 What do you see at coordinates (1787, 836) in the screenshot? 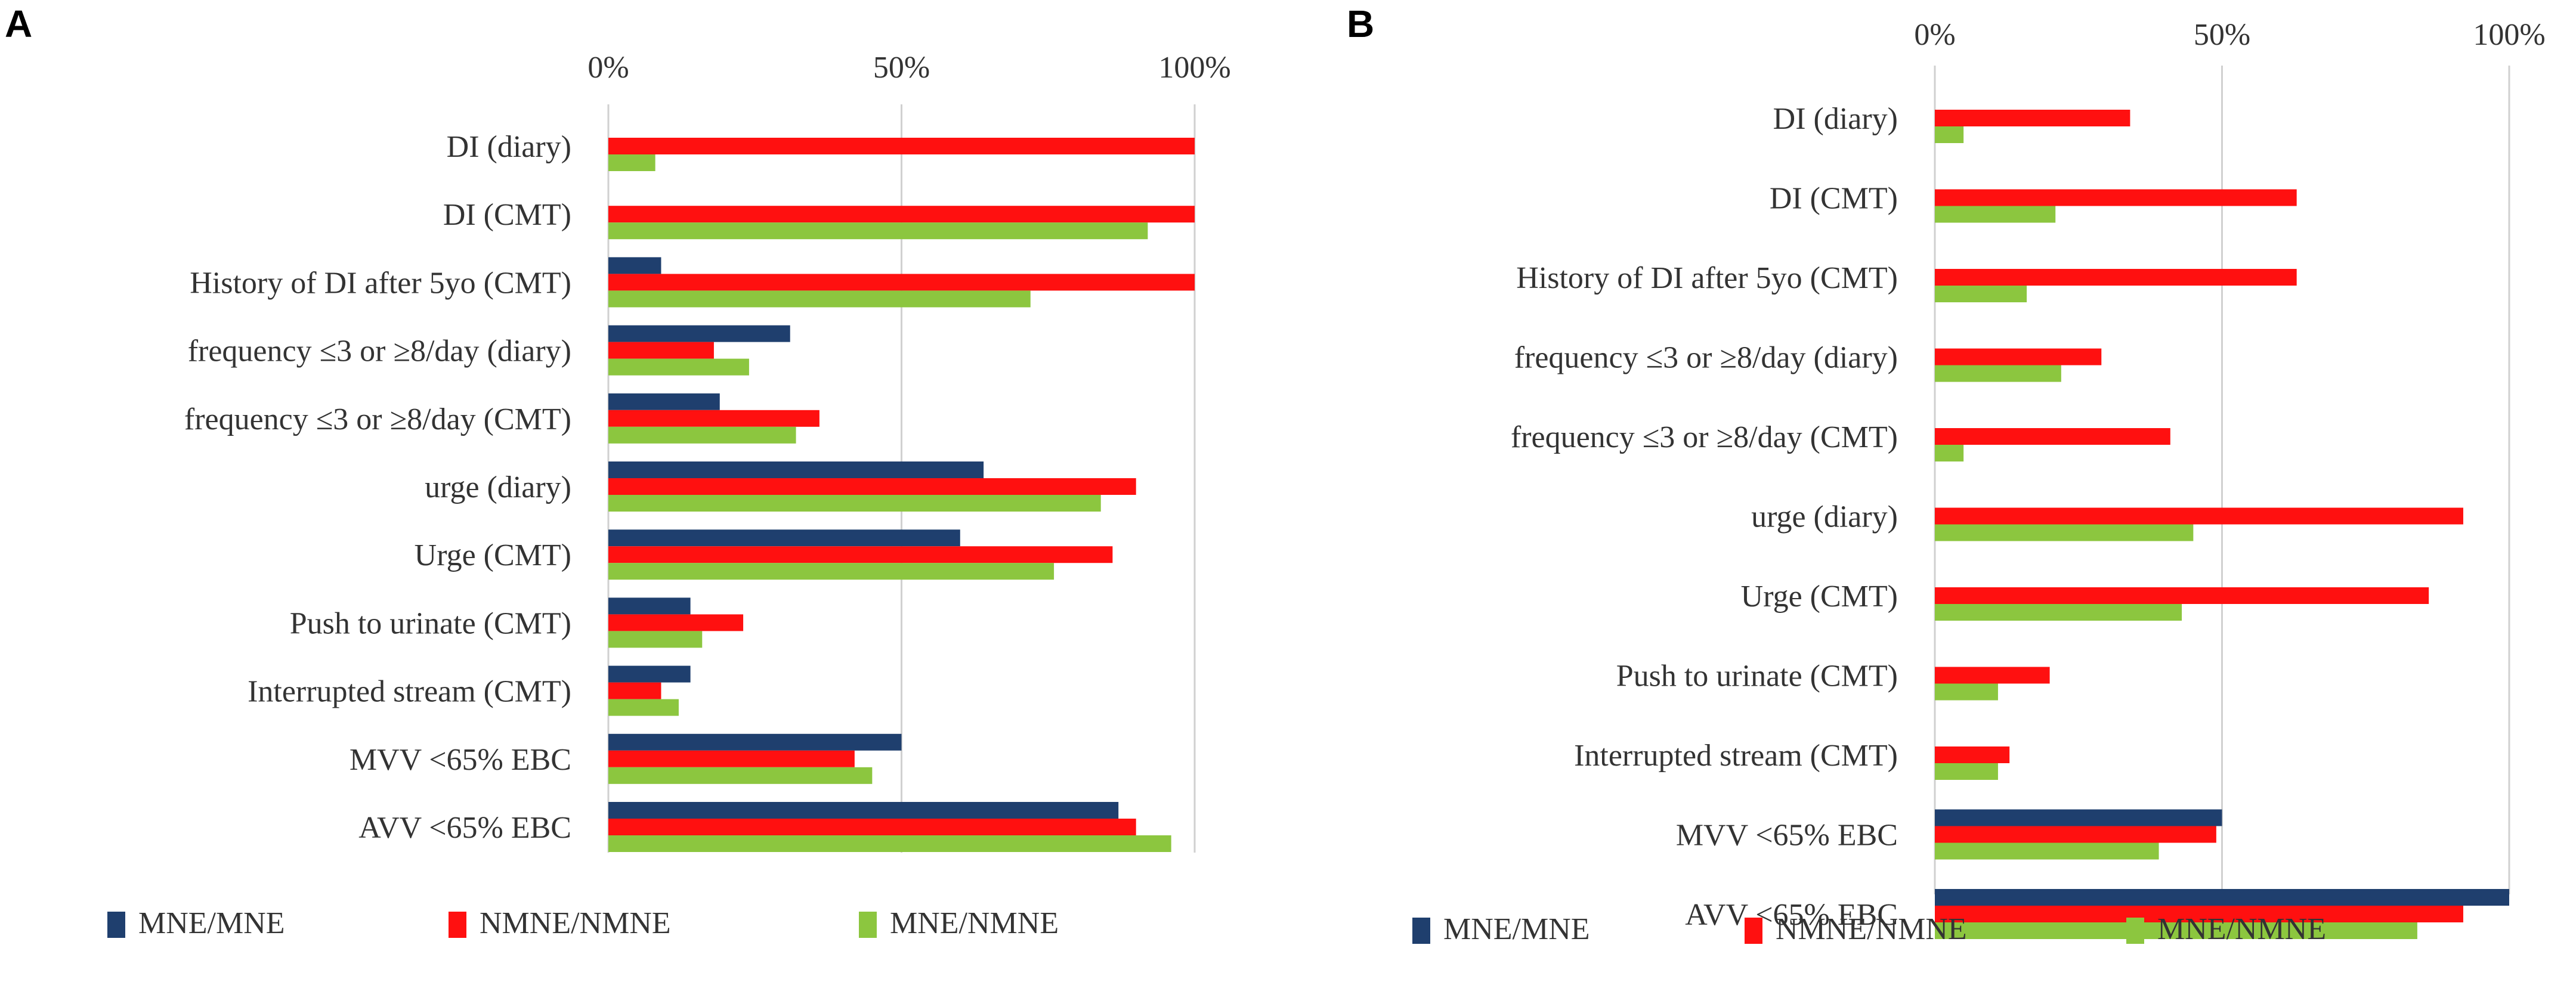
I see `panel-b-category-label: MVV <65% EBC` at bounding box center [1787, 836].